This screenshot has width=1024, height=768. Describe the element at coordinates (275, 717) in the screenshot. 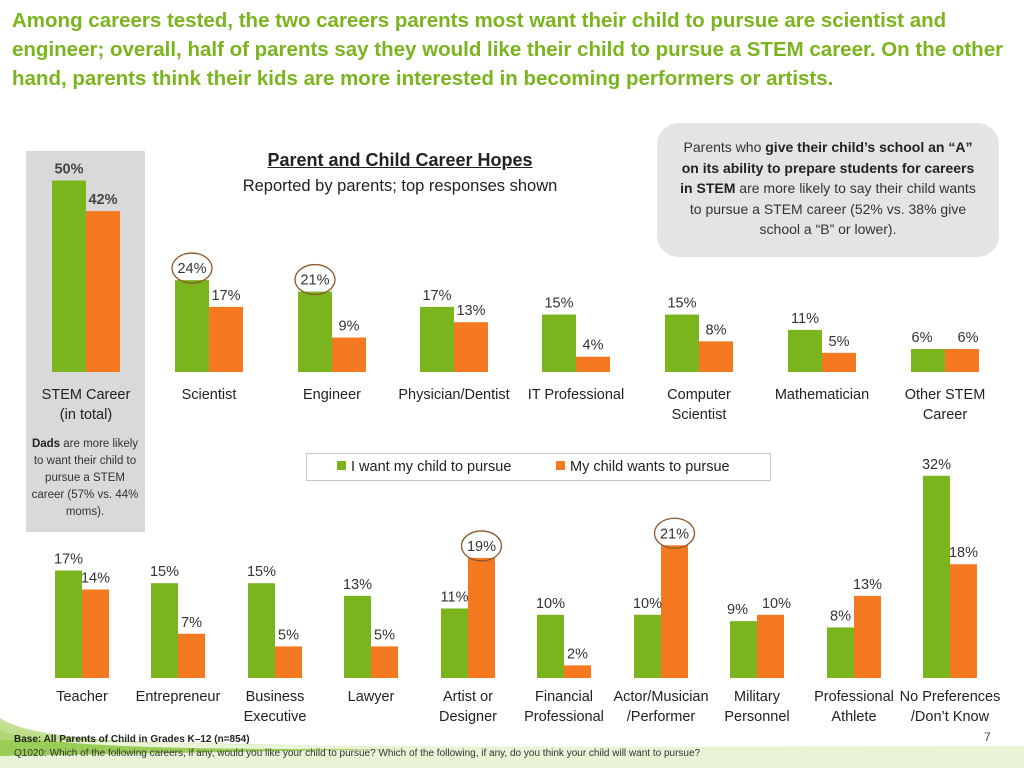

I see `category-label-non-stem-2-1: Executive` at that location.